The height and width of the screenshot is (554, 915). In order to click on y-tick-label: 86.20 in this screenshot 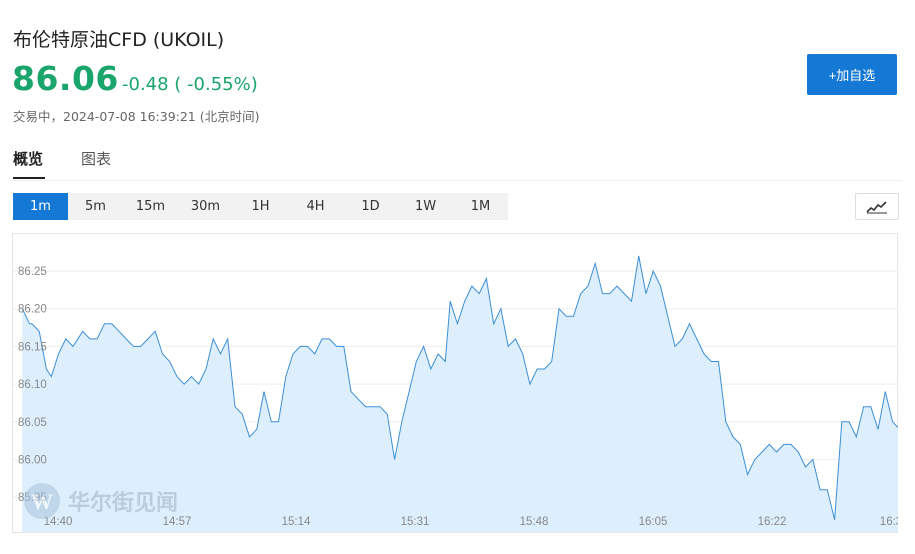, I will do `click(32, 310)`.